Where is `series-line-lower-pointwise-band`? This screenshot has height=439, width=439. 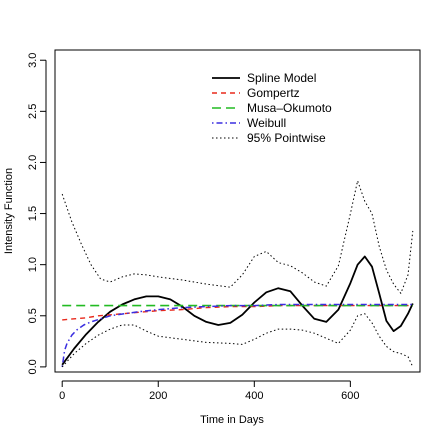 series-line-lower-pointwise-band is located at coordinates (237, 340).